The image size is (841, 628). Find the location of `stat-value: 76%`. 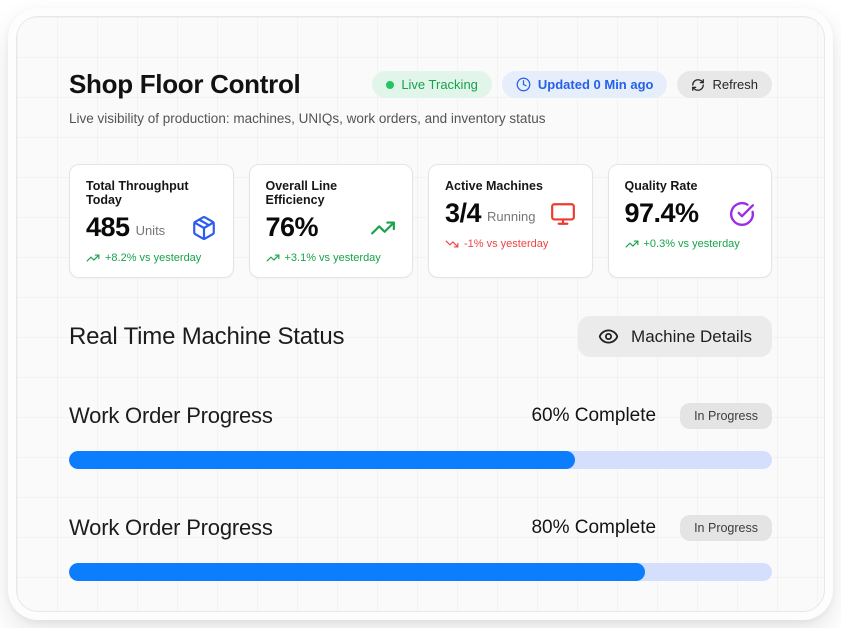

stat-value: 76% is located at coordinates (292, 227).